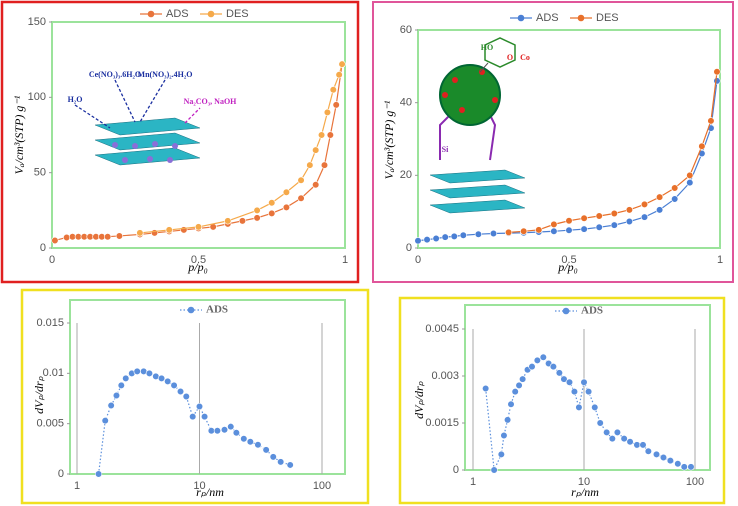 The height and width of the screenshot is (506, 738). What do you see at coordinates (199, 486) in the screenshot?
I see `x-tick-label: 10` at bounding box center [199, 486].